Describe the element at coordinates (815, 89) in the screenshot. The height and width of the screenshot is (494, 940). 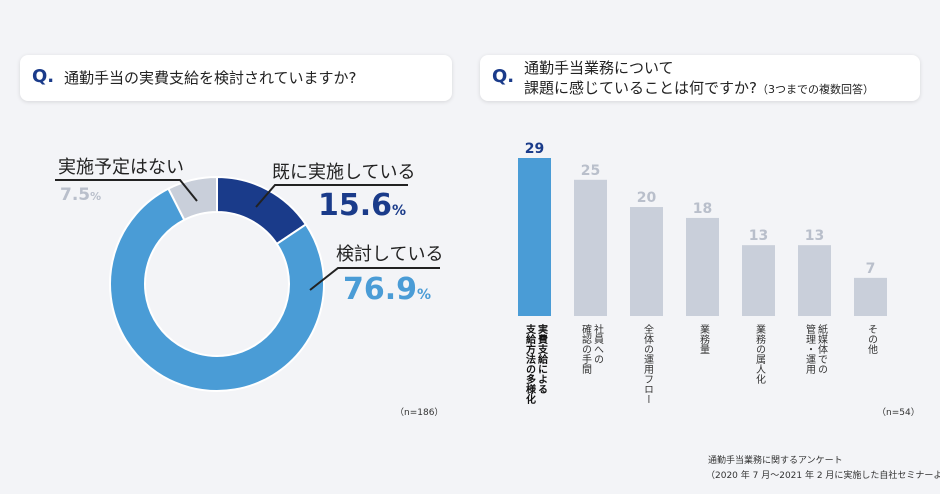
I see `right-question-note: （3つまでの複数回答）` at that location.